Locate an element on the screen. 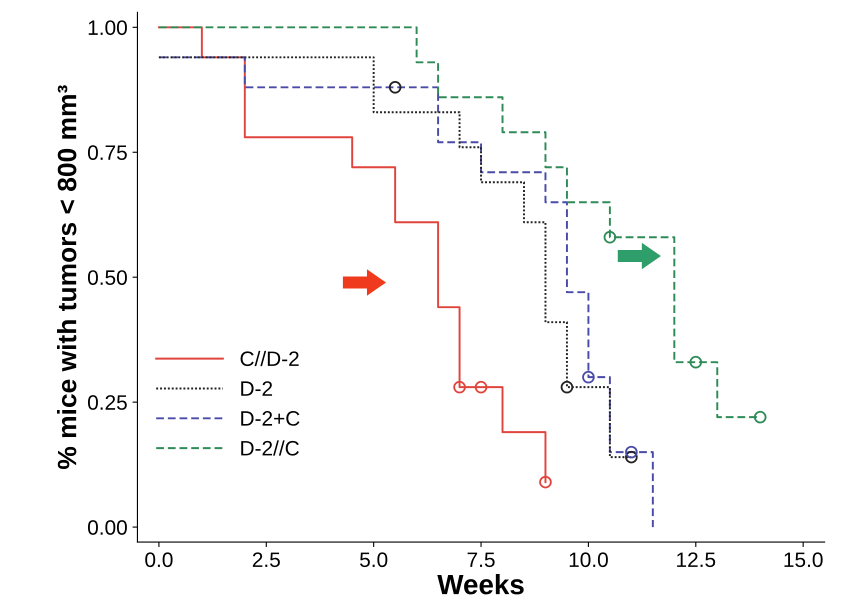  x-tick-label: 12.5 is located at coordinates (696, 560).